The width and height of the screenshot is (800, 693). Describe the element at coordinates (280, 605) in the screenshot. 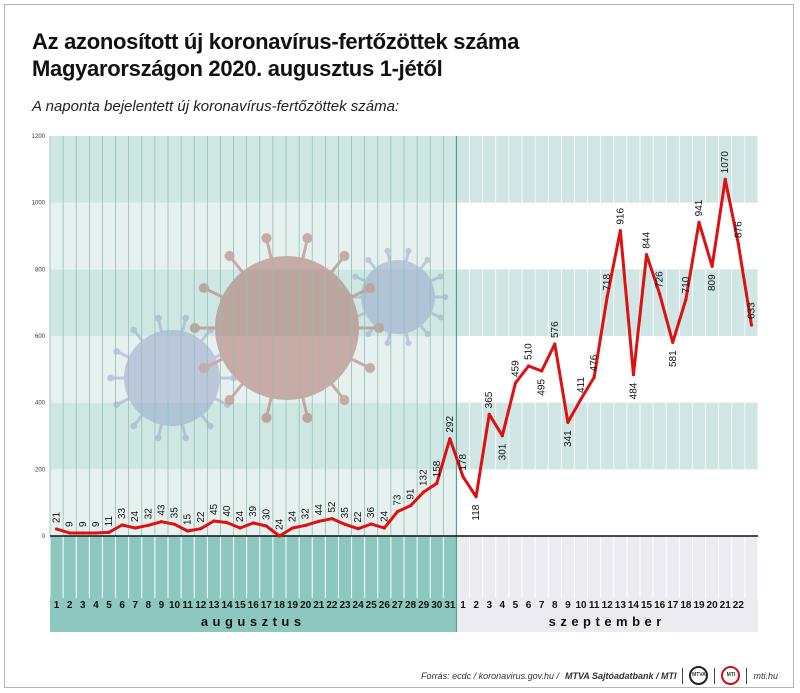

I see `x-tick-label: 18` at that location.